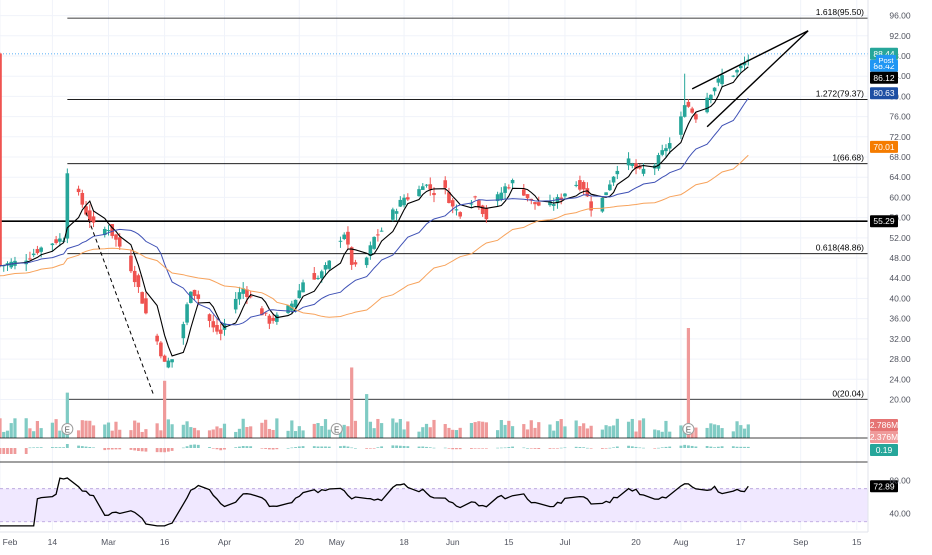 The width and height of the screenshot is (932, 555). I want to click on price-tick-label: 76.00, so click(900, 117).